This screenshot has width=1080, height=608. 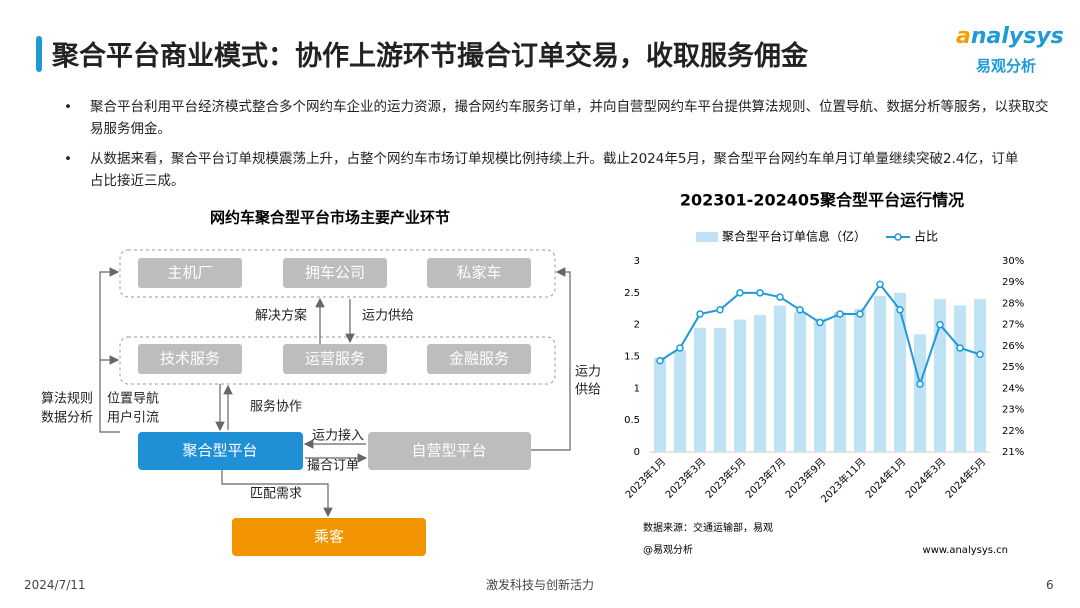 I want to click on page-number: 6, so click(x=1050, y=585).